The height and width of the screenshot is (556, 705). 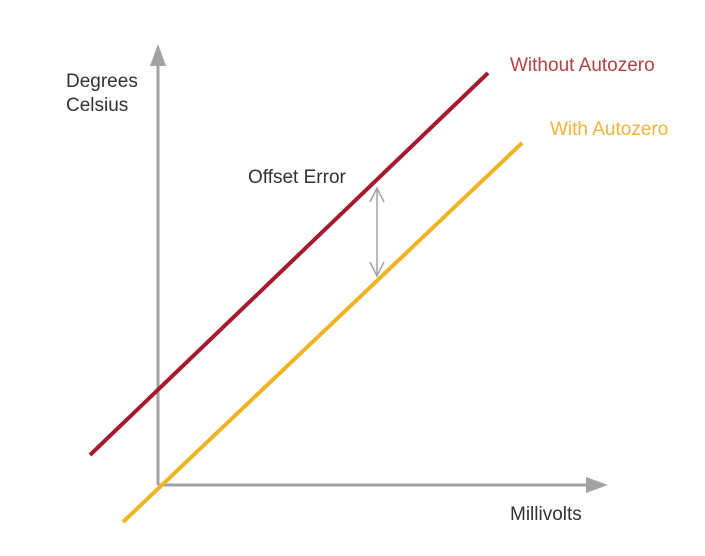 I want to click on y-axis-label: Degrees, so click(x=102, y=81).